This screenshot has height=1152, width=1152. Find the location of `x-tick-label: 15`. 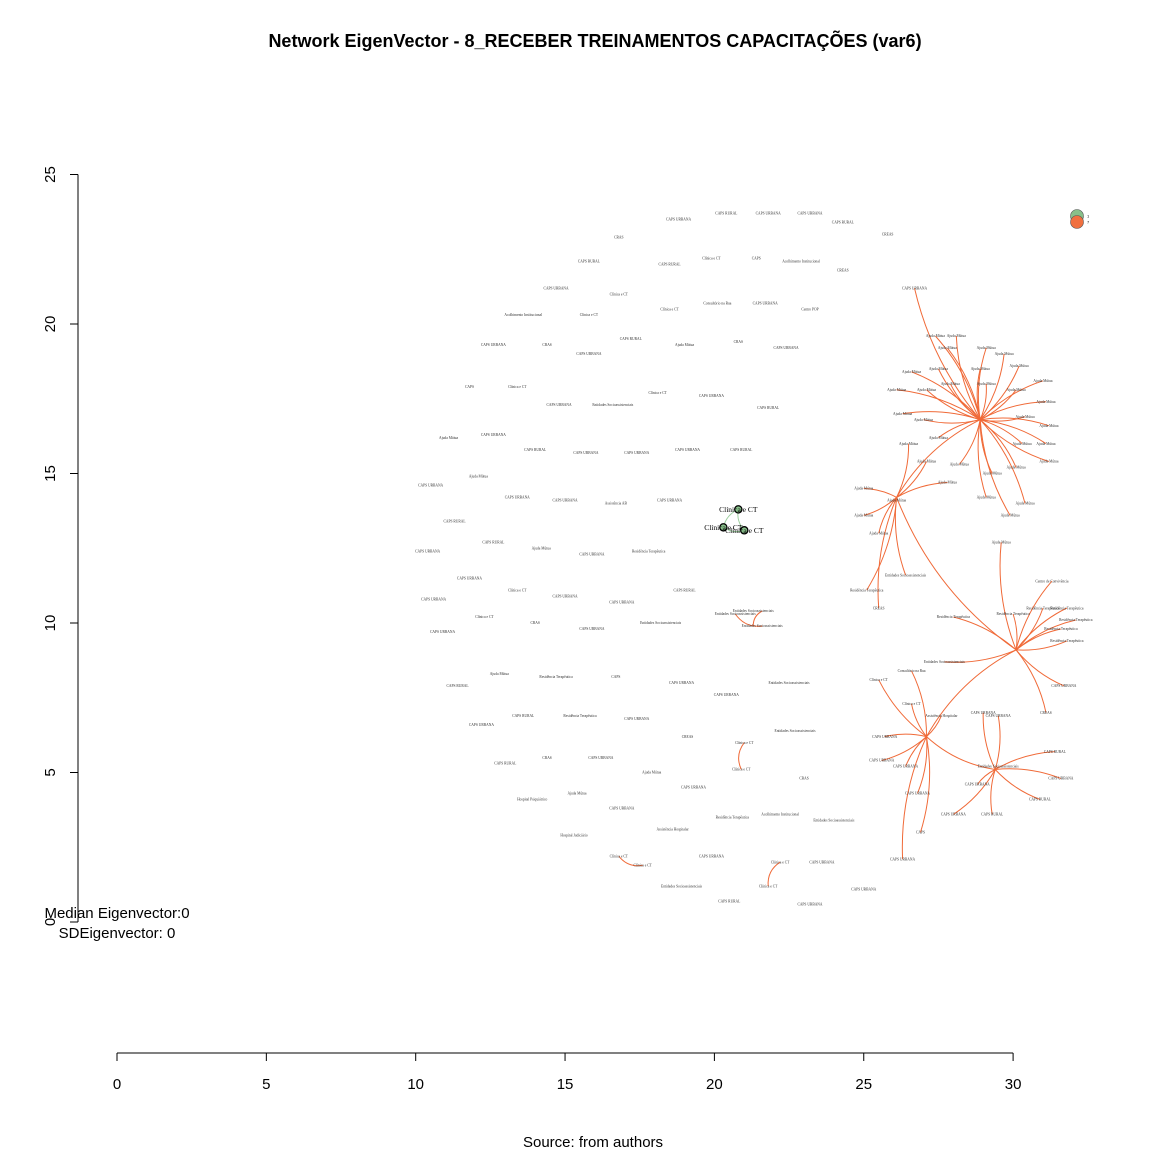

x-tick-label: 15 is located at coordinates (565, 1084).